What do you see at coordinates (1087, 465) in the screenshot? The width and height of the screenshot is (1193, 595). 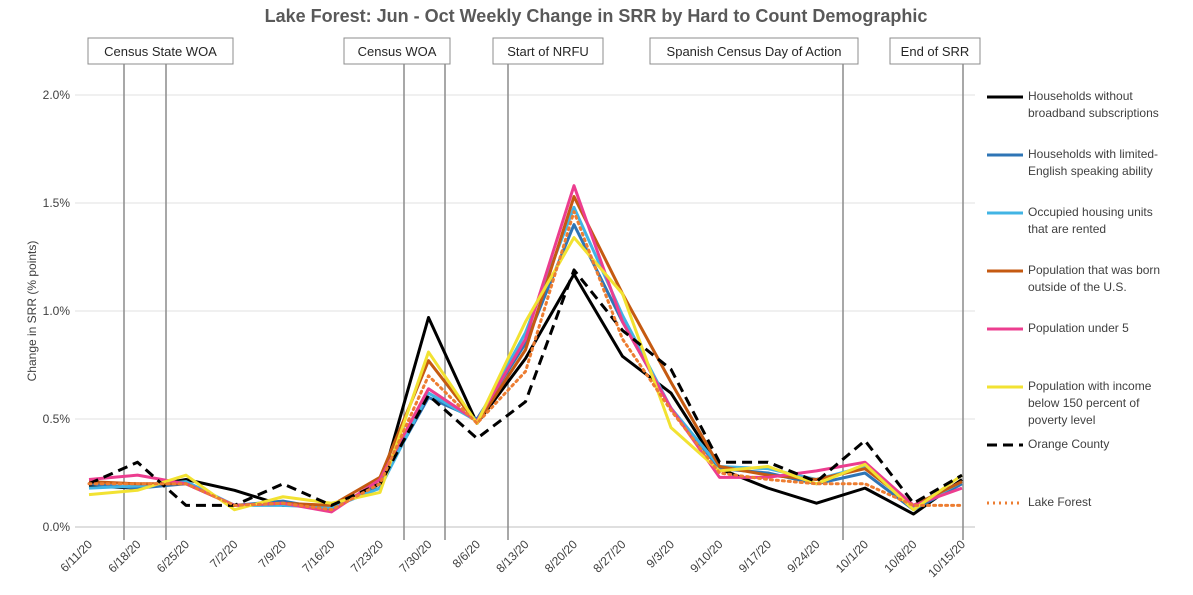 I see `legend-item: Orange County` at bounding box center [1087, 465].